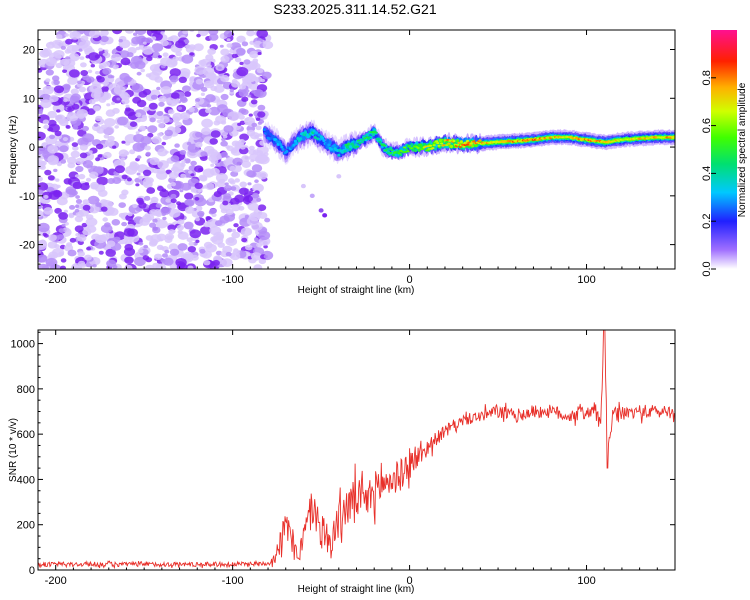  Describe the element at coordinates (410, 280) in the screenshot. I see `spectrogram-xtick-label: 0` at that location.